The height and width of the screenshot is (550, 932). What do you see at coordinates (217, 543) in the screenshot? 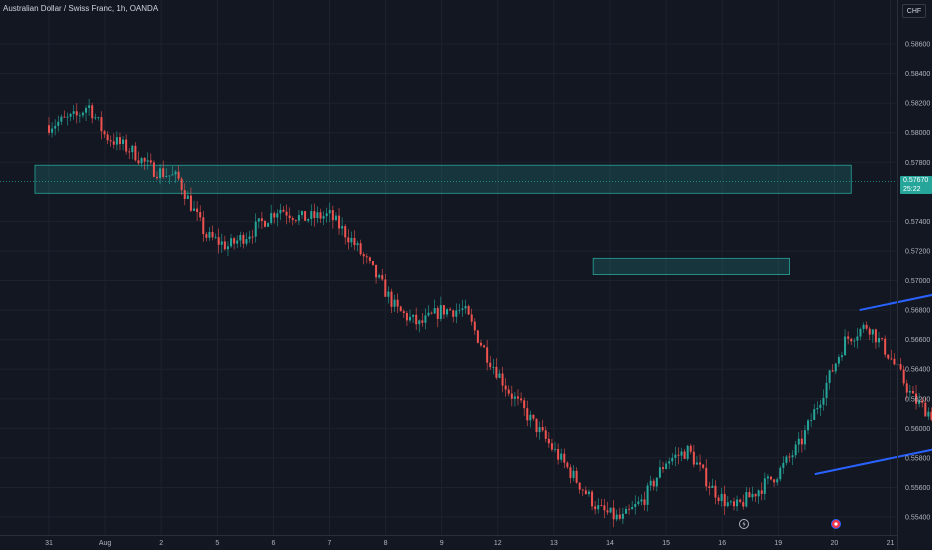
I see `x-tick-label: 5` at bounding box center [217, 543].